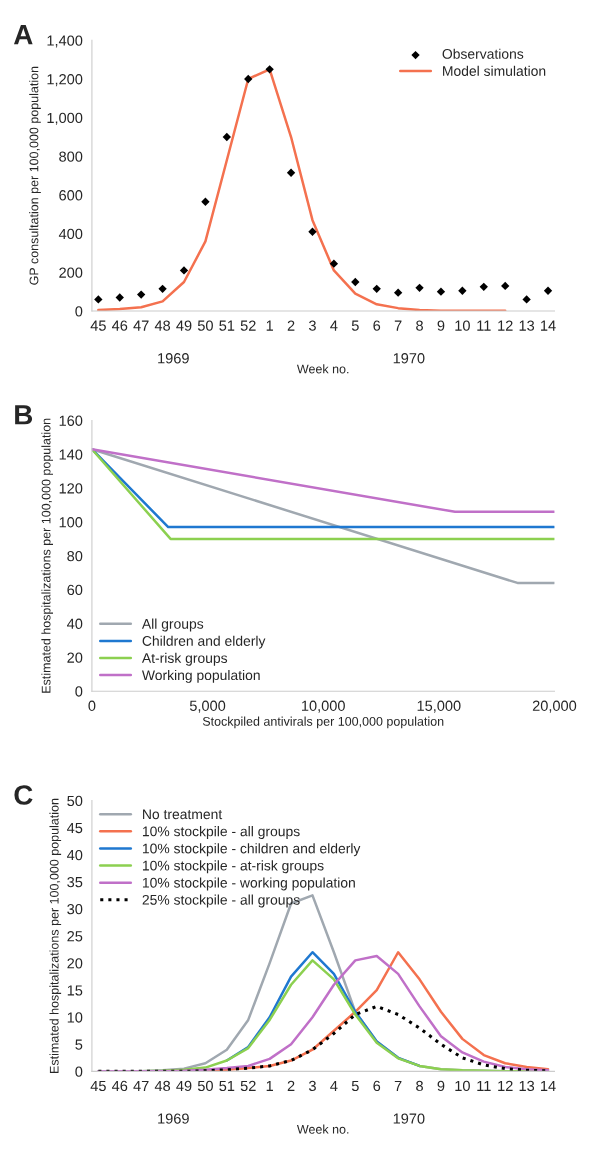 The width and height of the screenshot is (593, 1152). What do you see at coordinates (71, 156) in the screenshot?
I see `y-tick-label: 800` at bounding box center [71, 156].